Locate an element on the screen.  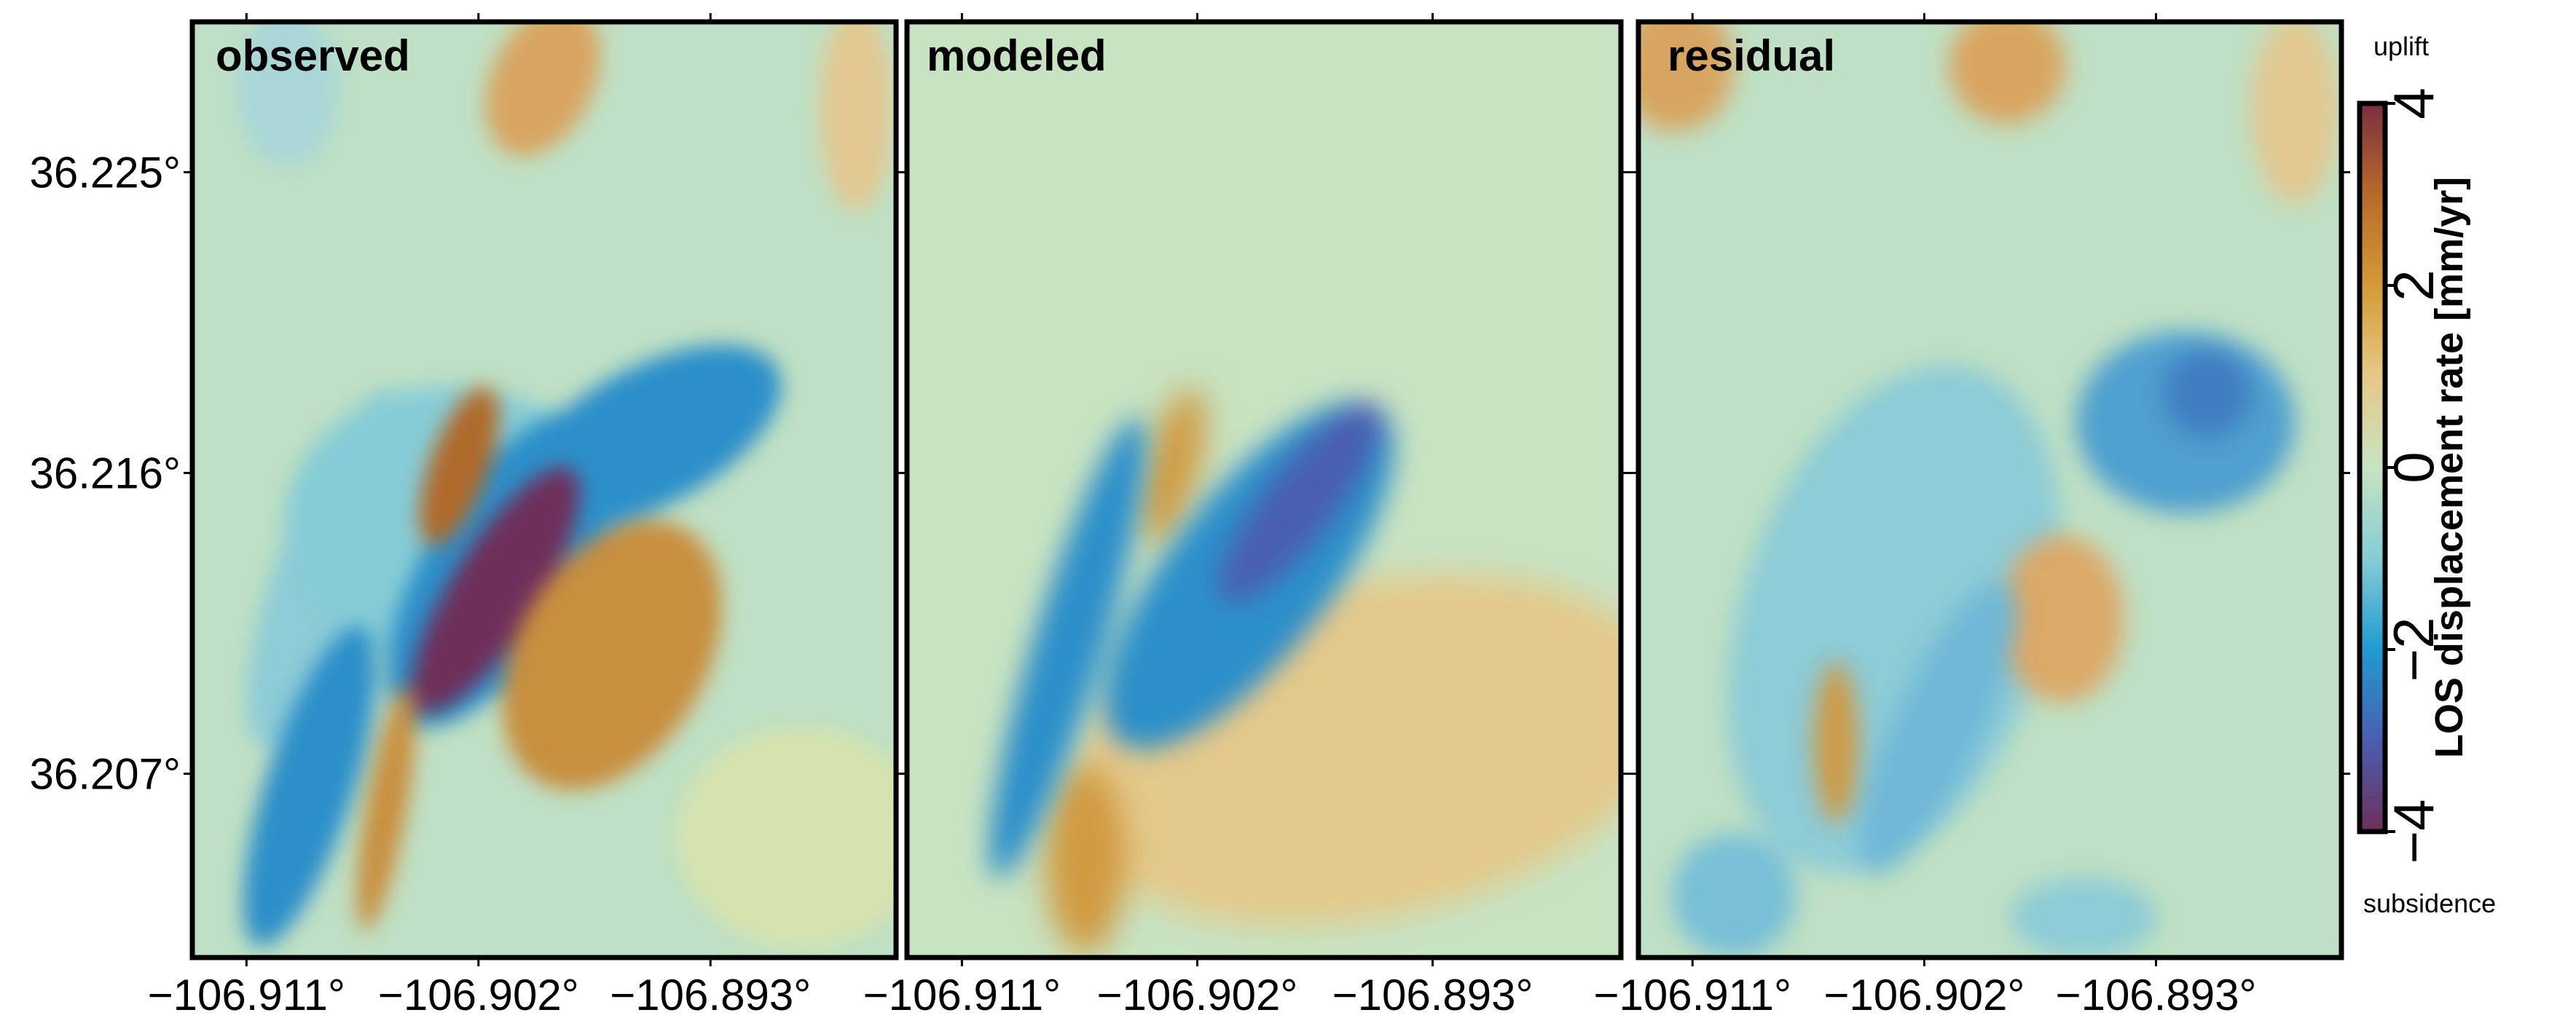
panel-title: modeled is located at coordinates (1017, 55).